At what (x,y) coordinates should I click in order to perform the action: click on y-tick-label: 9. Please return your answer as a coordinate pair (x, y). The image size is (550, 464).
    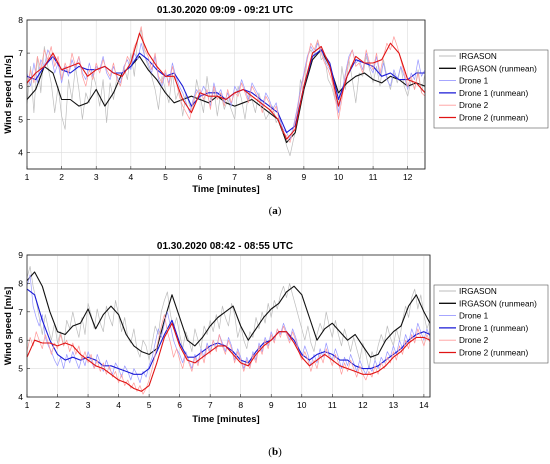
    Looking at the image, I should click on (20, 255).